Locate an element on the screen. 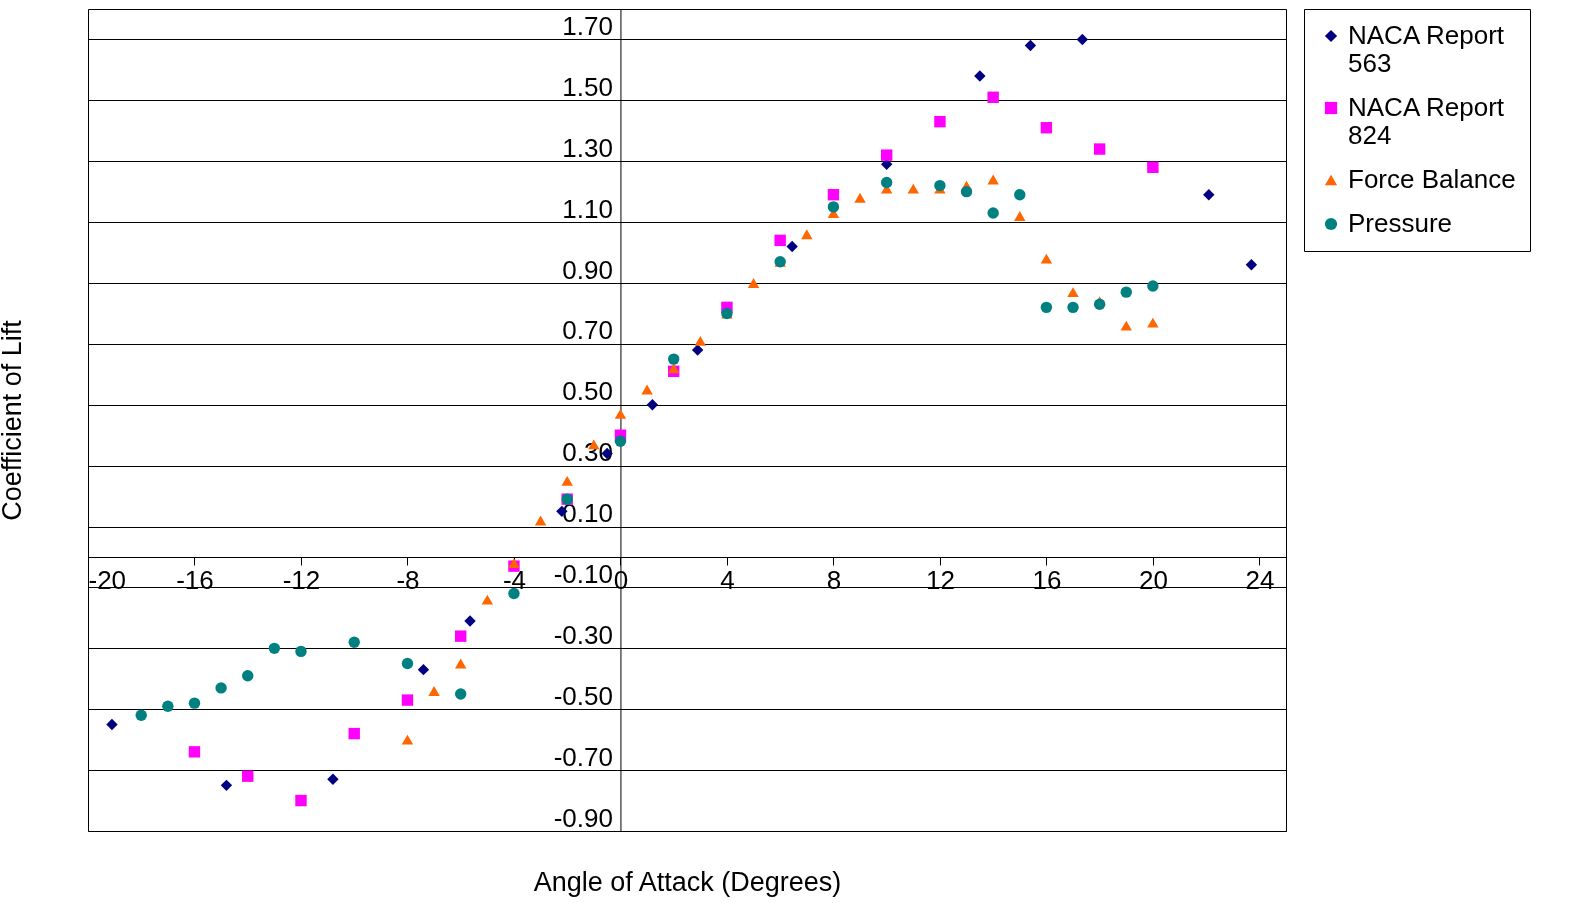  legend-label: NACA Report 824 is located at coordinates (1426, 121).